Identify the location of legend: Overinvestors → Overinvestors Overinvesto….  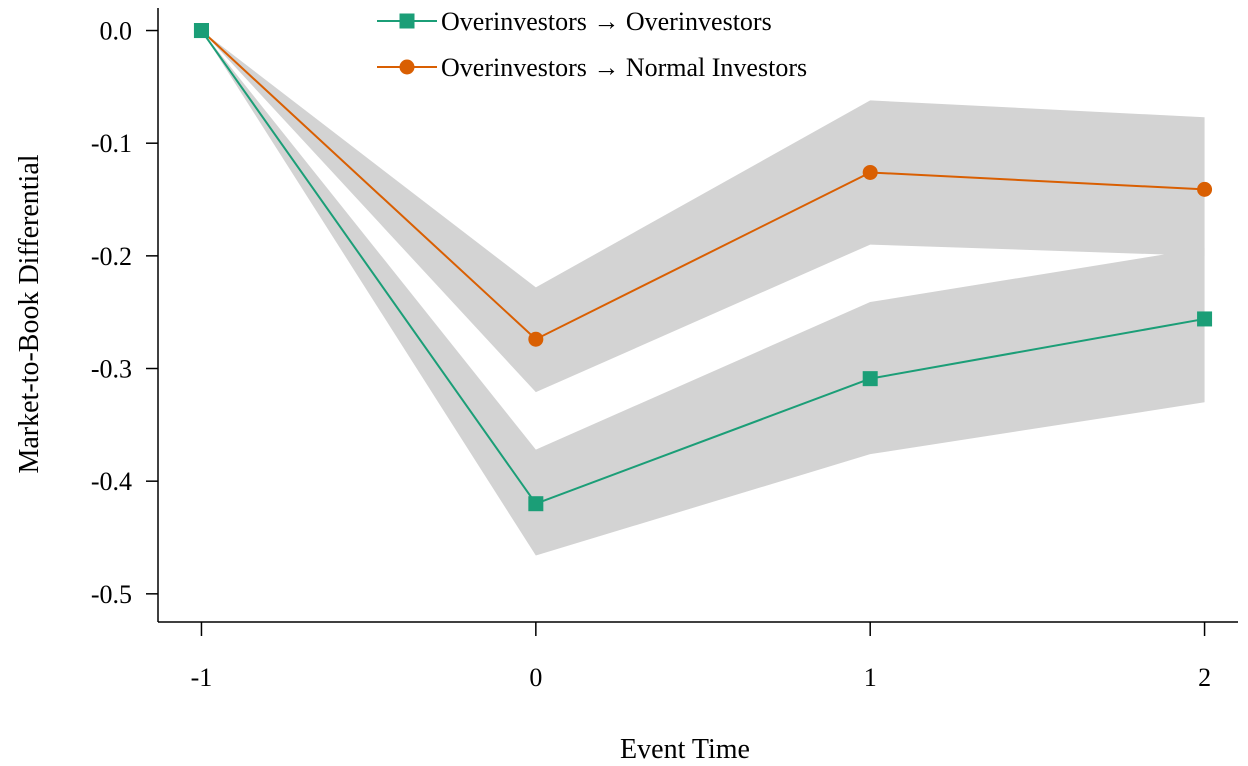
(592, 44).